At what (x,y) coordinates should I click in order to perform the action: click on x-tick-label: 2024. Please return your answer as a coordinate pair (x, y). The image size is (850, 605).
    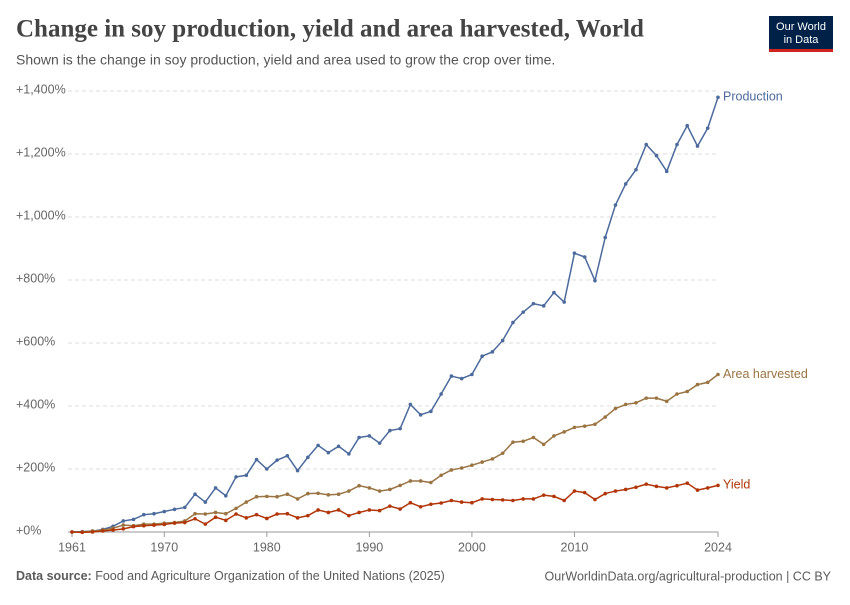
    Looking at the image, I should click on (718, 547).